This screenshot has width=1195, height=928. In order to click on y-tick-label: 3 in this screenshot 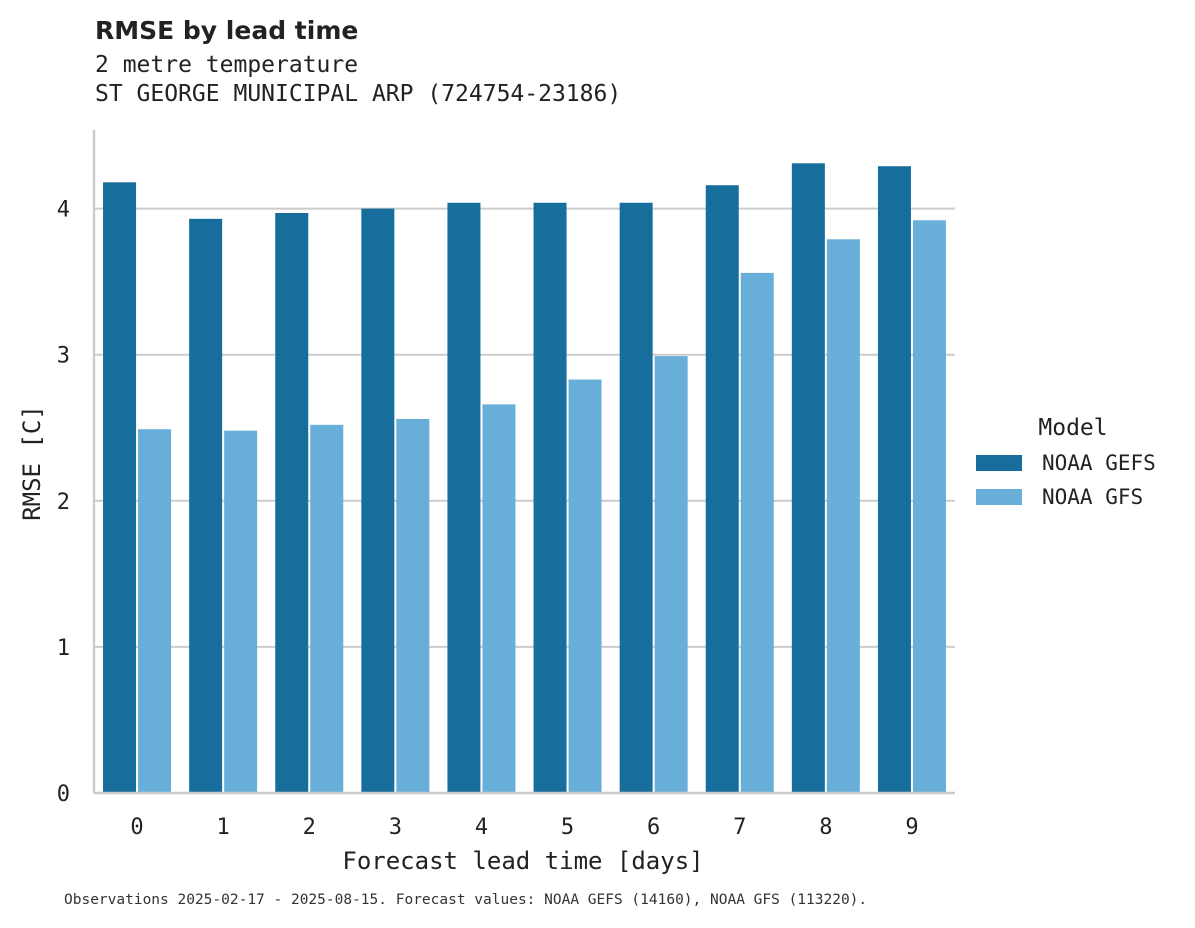, I will do `click(63, 356)`.